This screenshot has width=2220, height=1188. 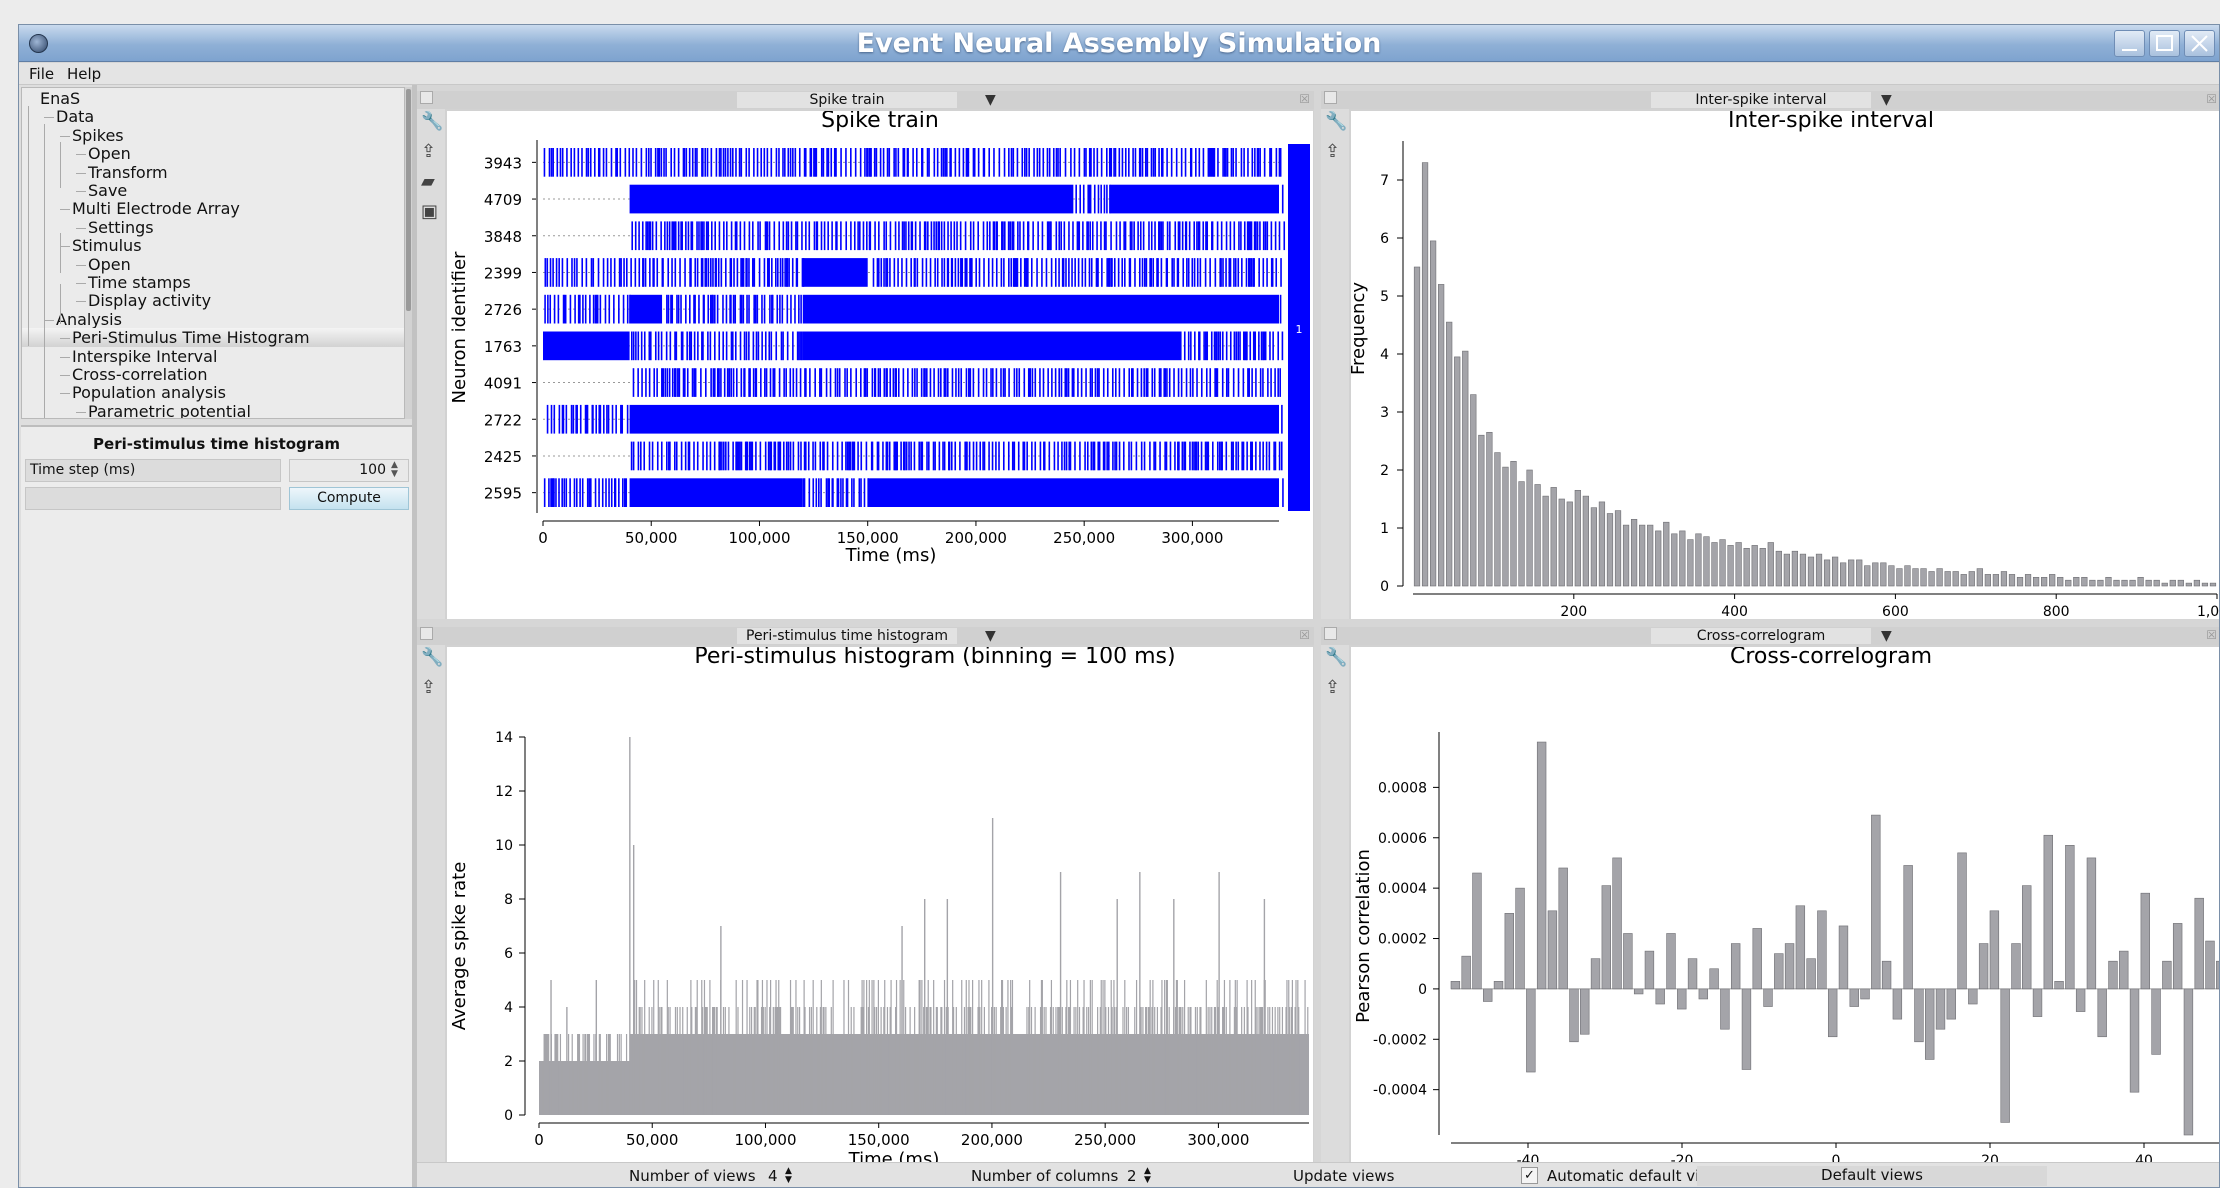 What do you see at coordinates (145, 356) in the screenshot?
I see `tree-item: Interspike Interval` at bounding box center [145, 356].